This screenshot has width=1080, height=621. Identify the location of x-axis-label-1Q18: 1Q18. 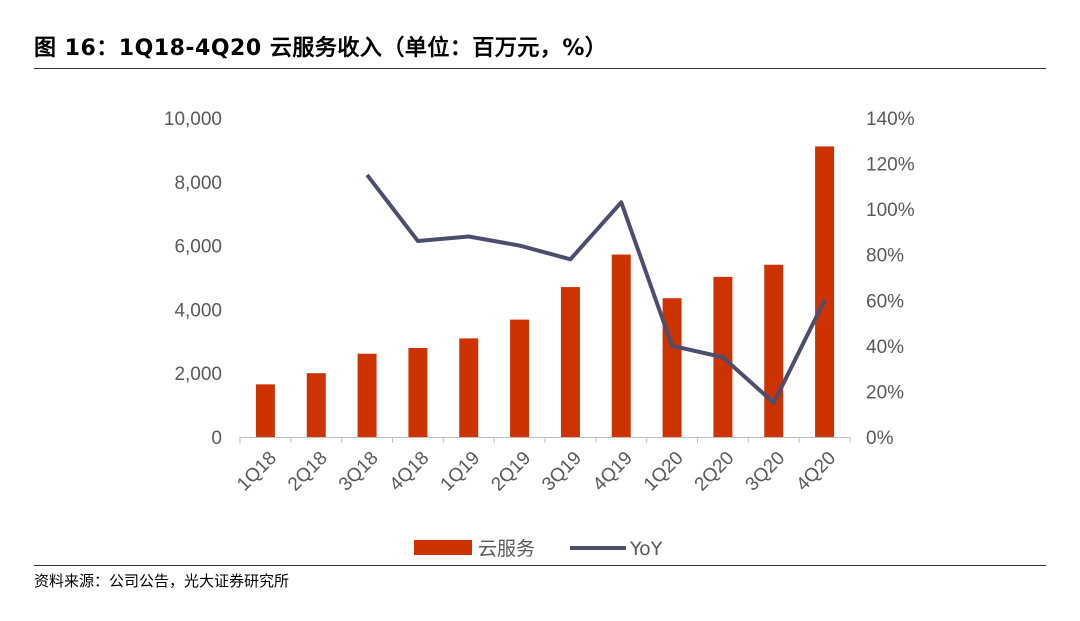
(257, 472).